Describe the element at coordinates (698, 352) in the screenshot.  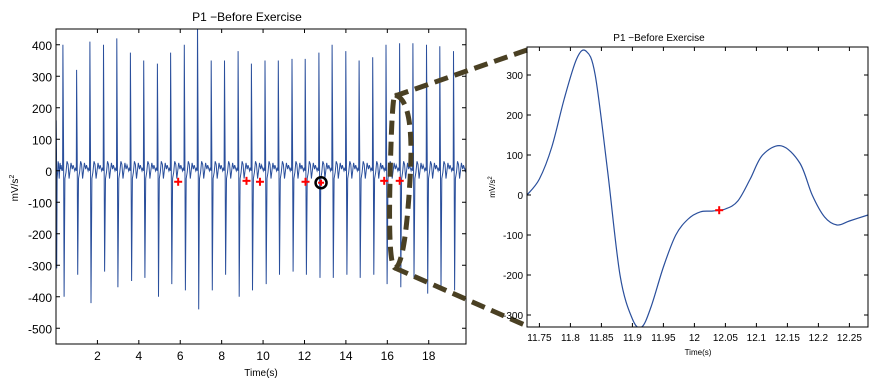
I see `right-x-axis-label: Time(s)` at that location.